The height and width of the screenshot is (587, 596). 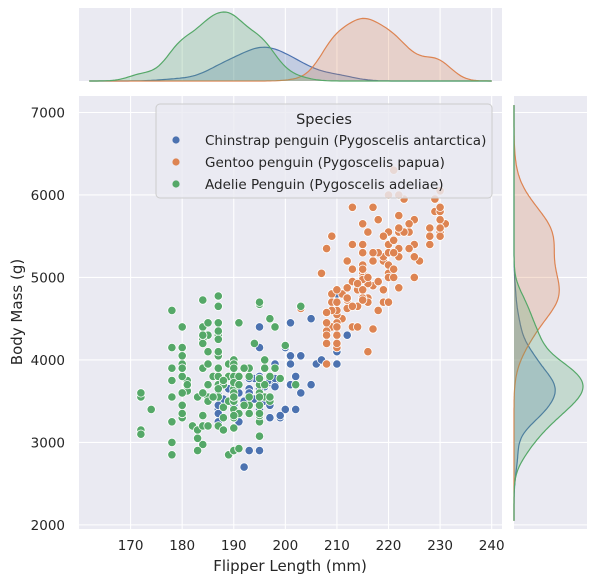 What do you see at coordinates (182, 546) in the screenshot?
I see `x-tick-label: 180` at bounding box center [182, 546].